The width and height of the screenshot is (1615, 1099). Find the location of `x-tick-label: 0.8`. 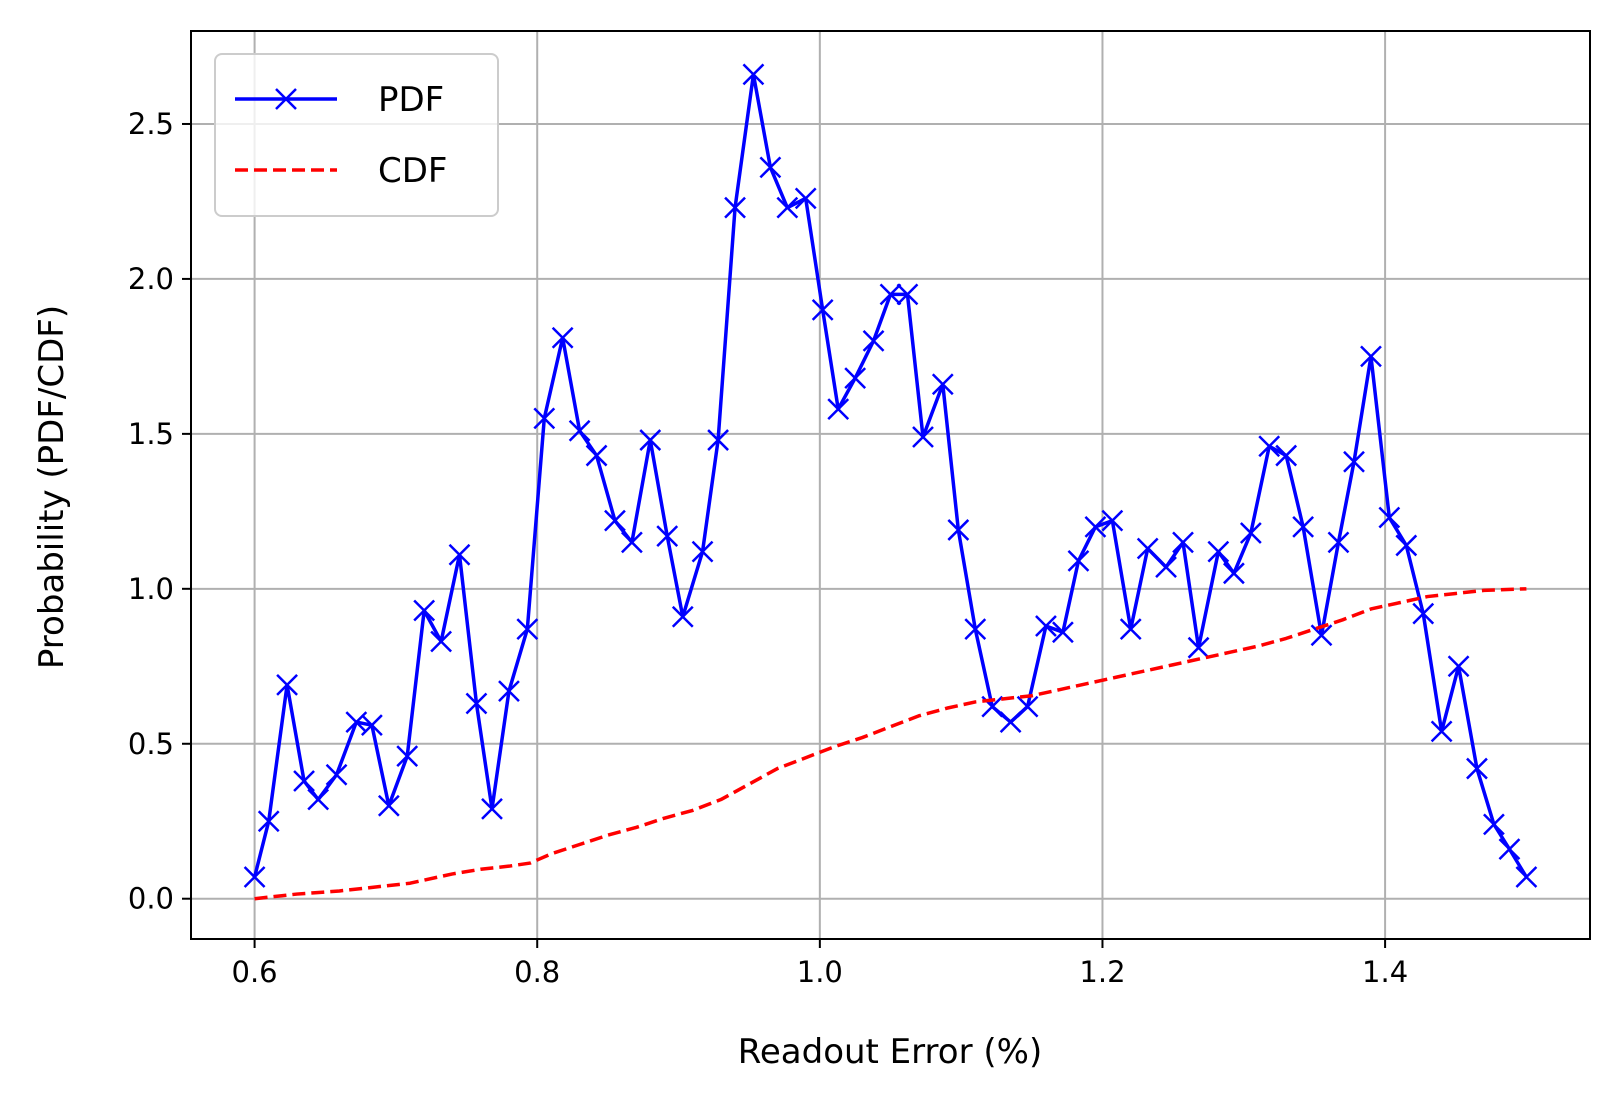

x-tick-label: 0.8 is located at coordinates (537, 972).